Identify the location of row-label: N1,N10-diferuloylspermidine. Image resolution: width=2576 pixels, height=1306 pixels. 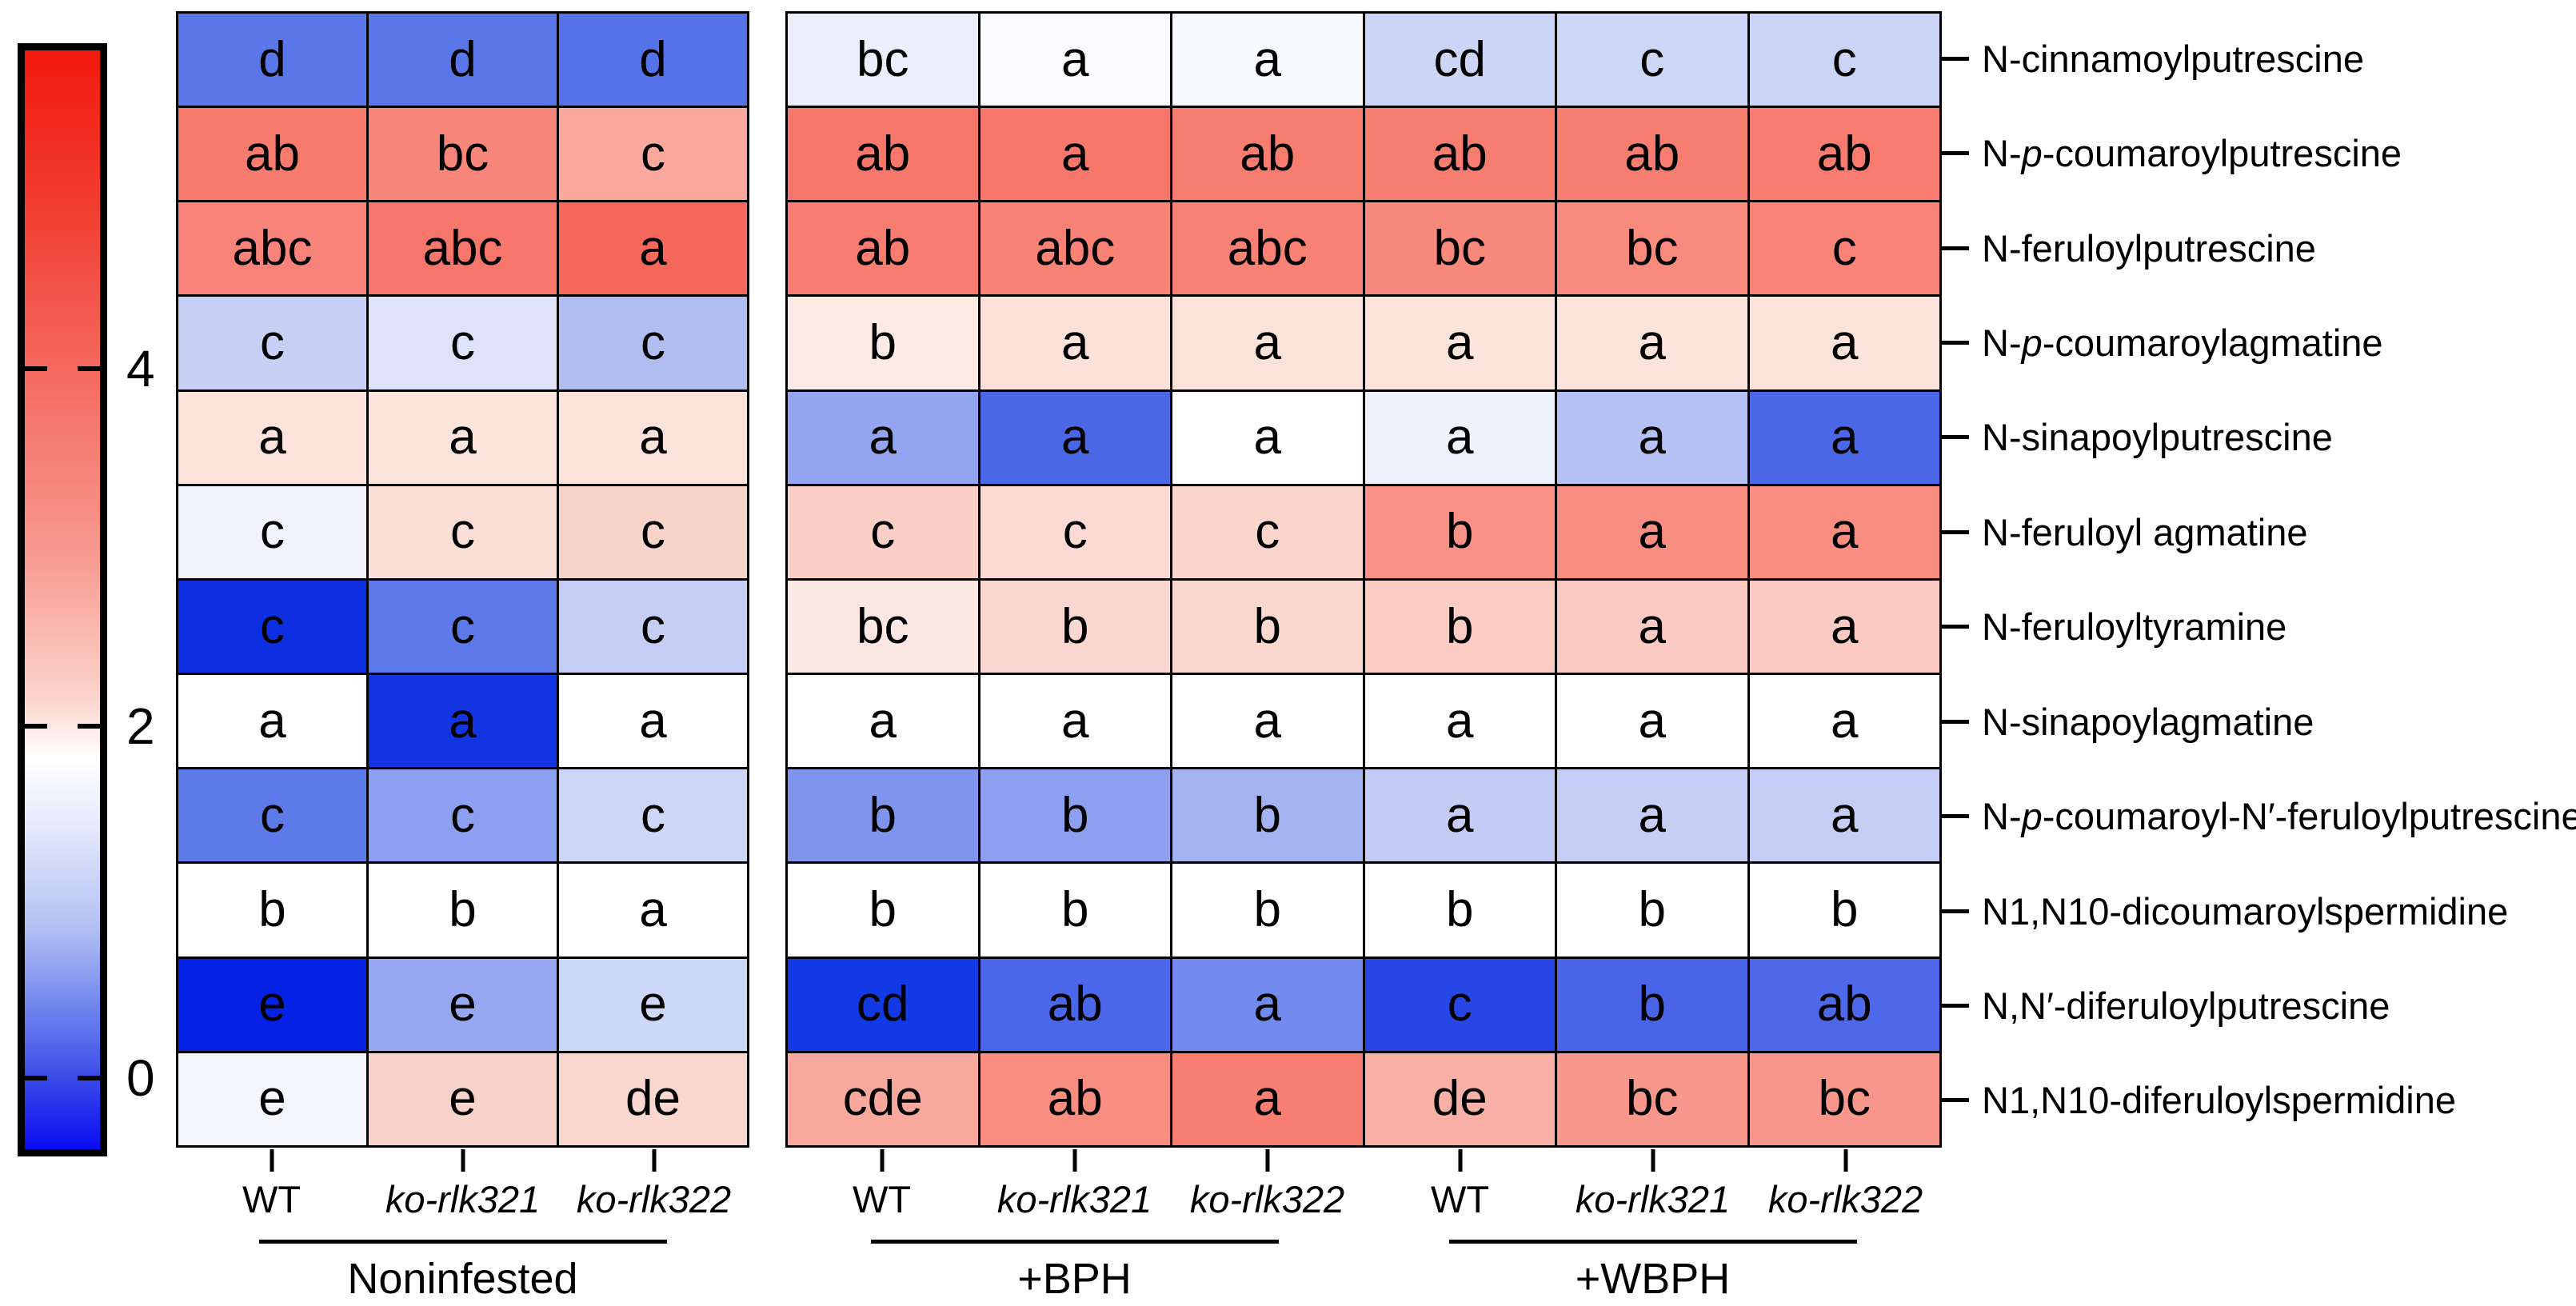
(2219, 1100).